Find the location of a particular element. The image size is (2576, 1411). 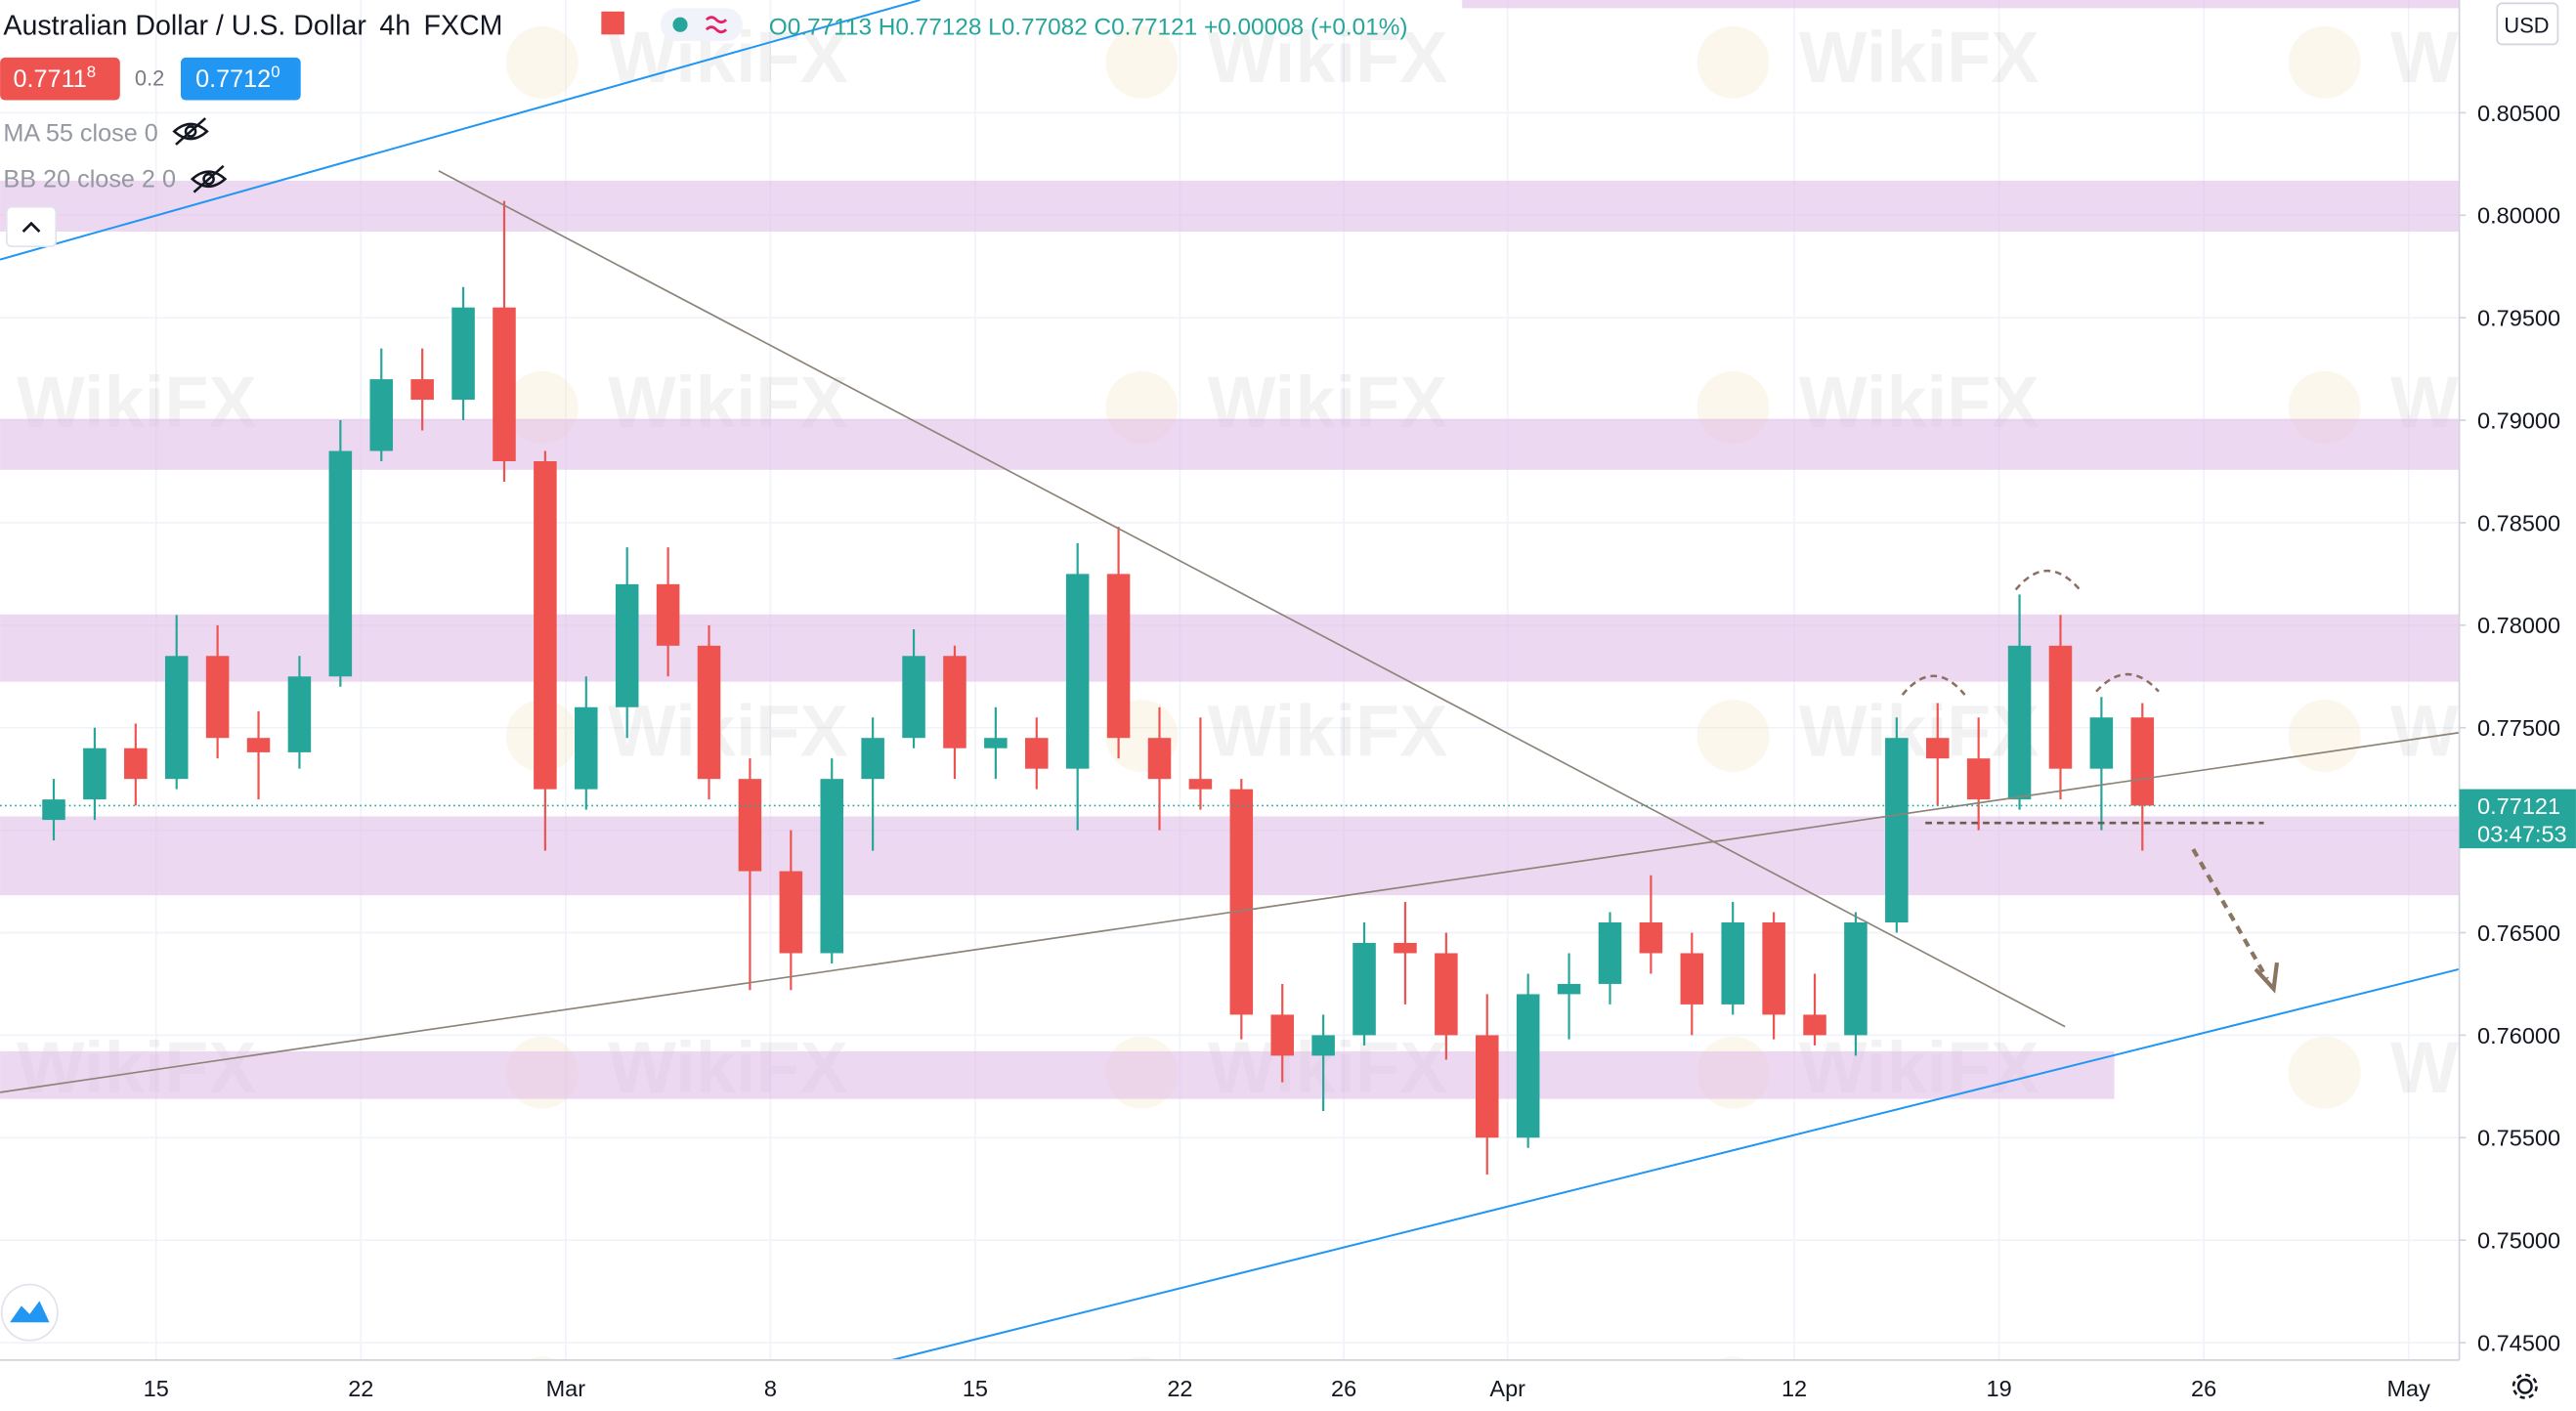

status-icon is located at coordinates (717, 25).